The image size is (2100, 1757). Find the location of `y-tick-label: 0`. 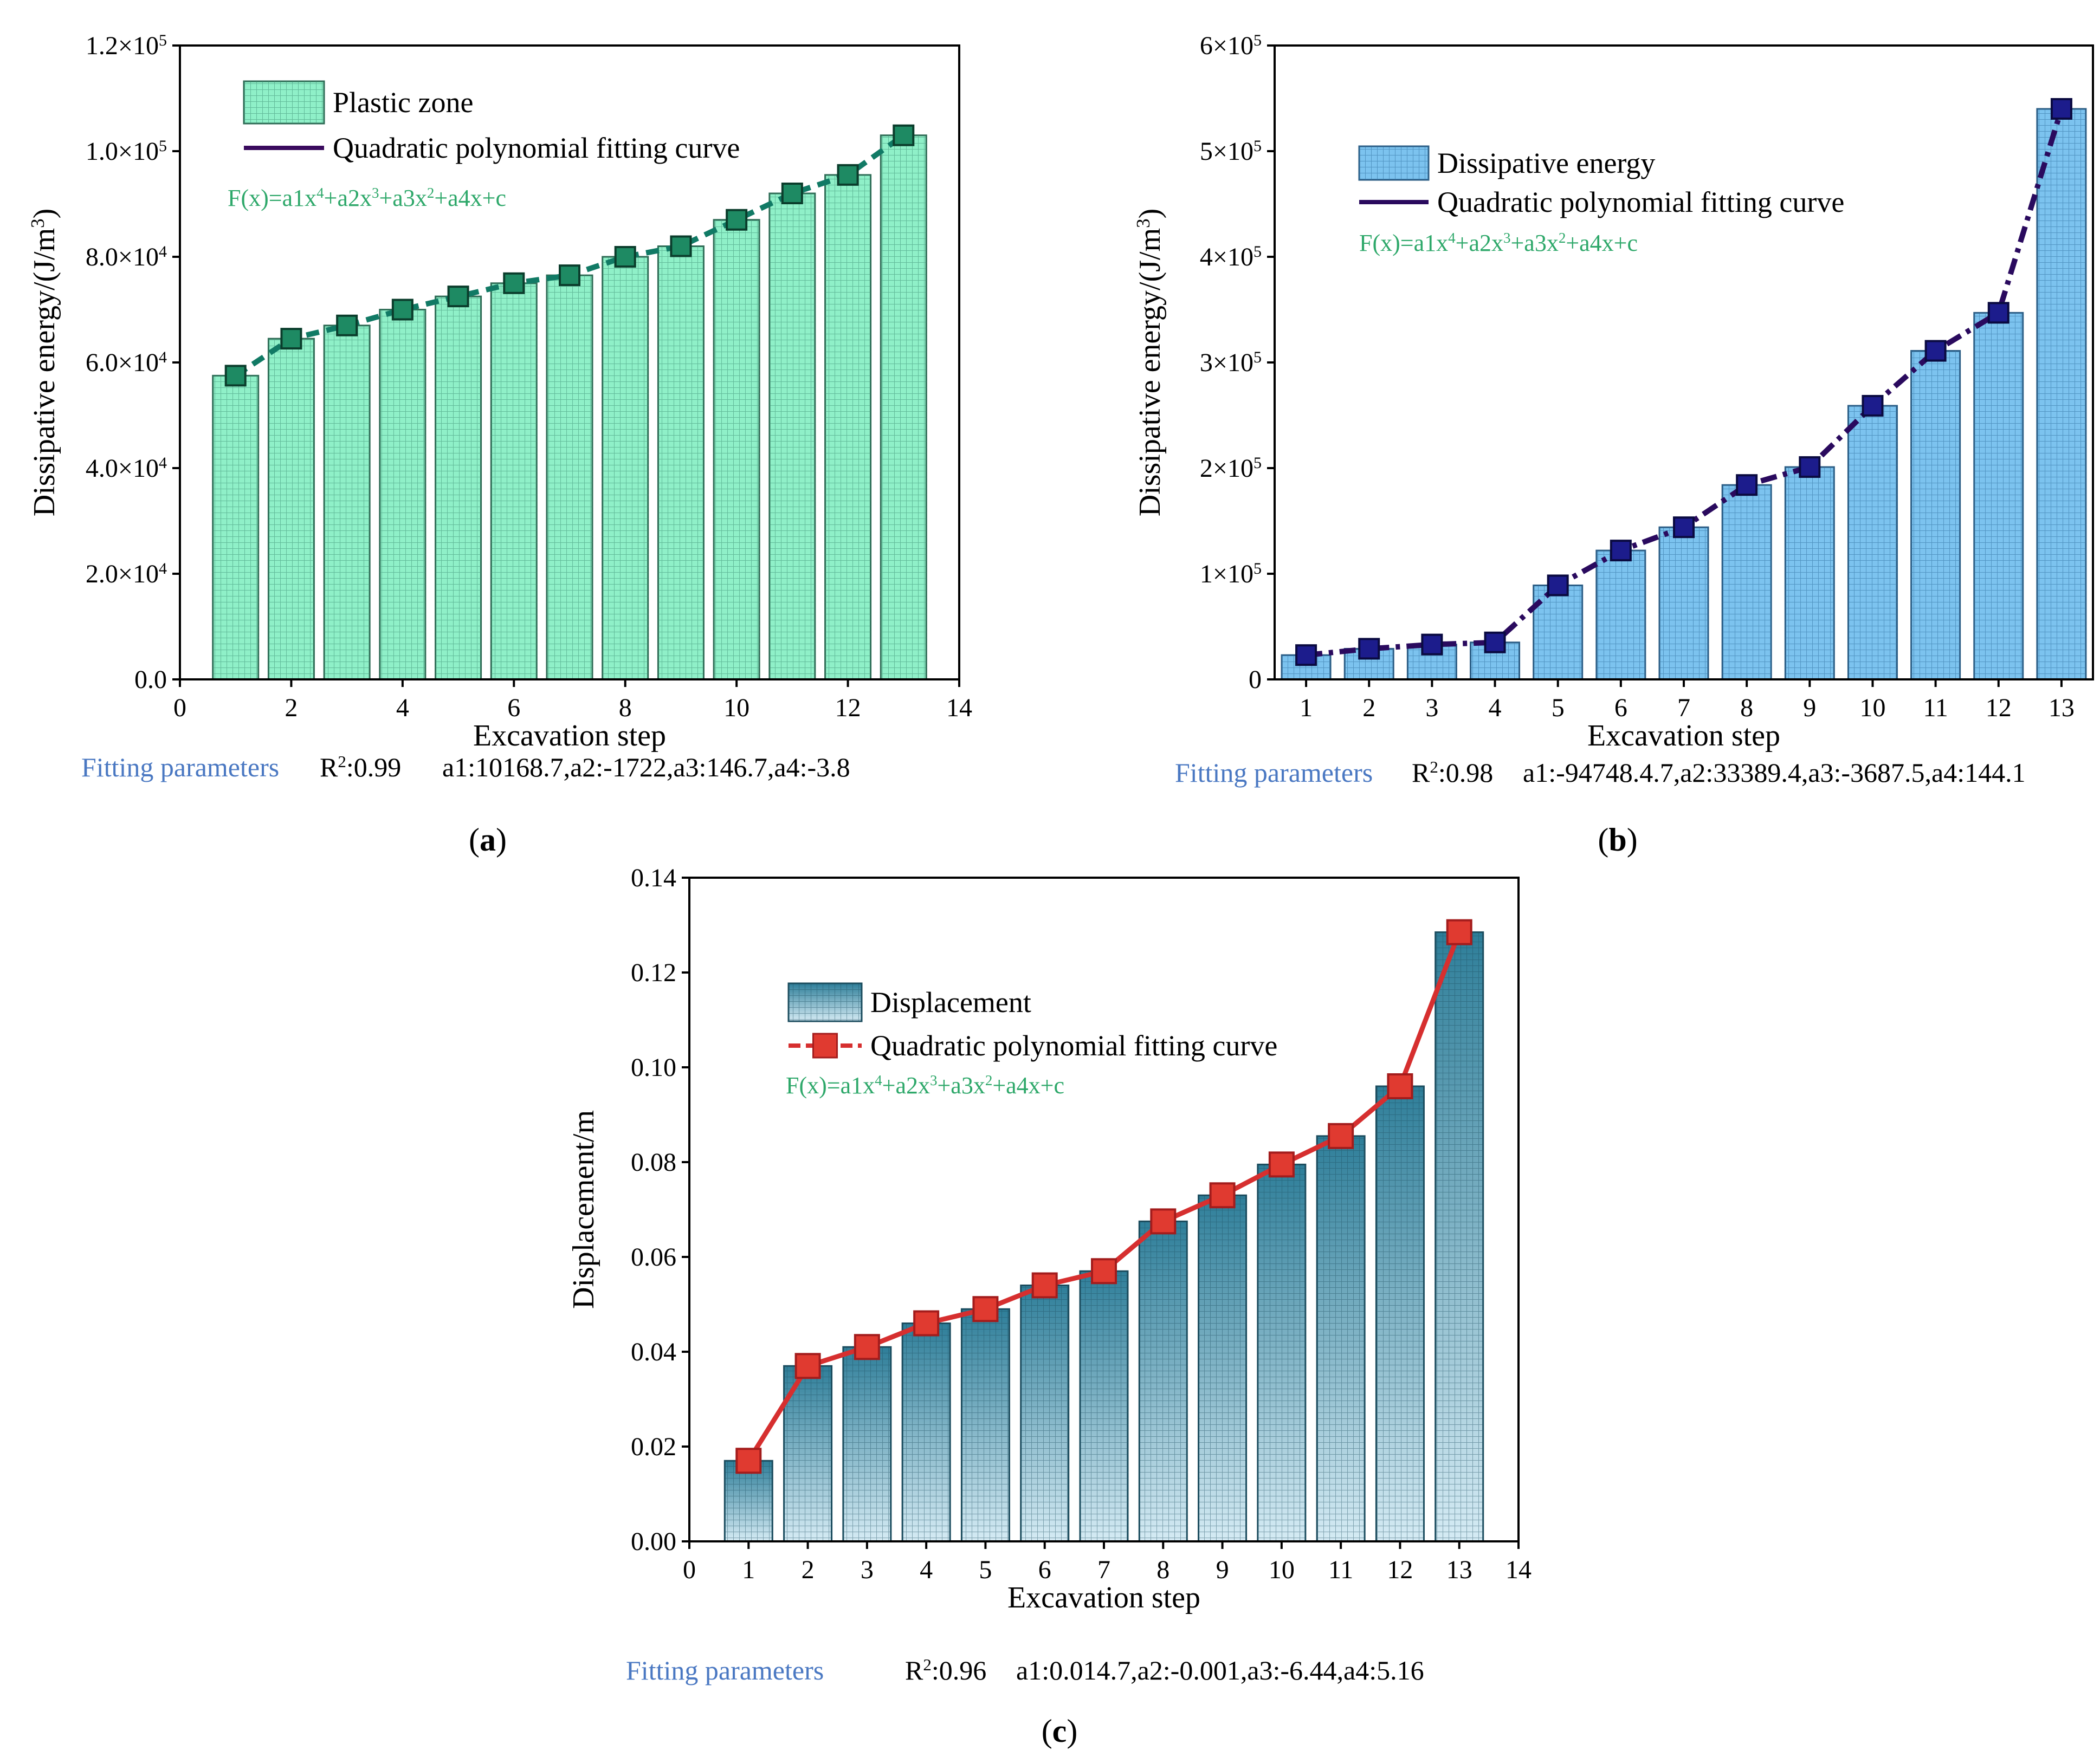

y-tick-label: 0 is located at coordinates (1256, 679).